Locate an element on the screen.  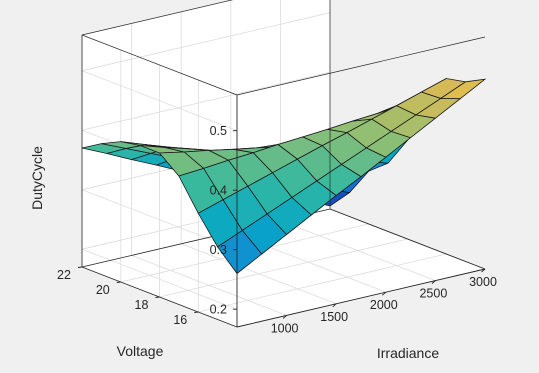
y-axis-line is located at coordinates (407, 239).